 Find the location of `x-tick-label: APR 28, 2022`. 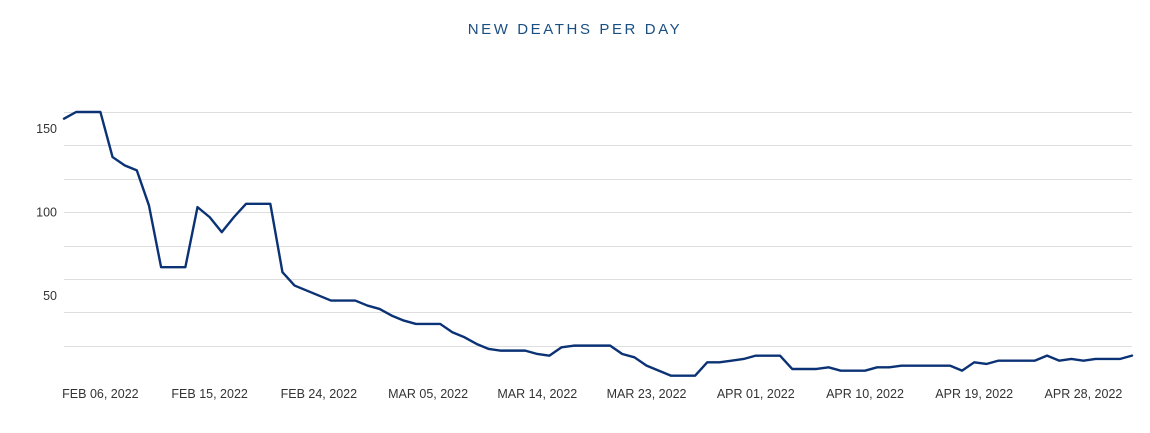

x-tick-label: APR 28, 2022 is located at coordinates (1084, 394).